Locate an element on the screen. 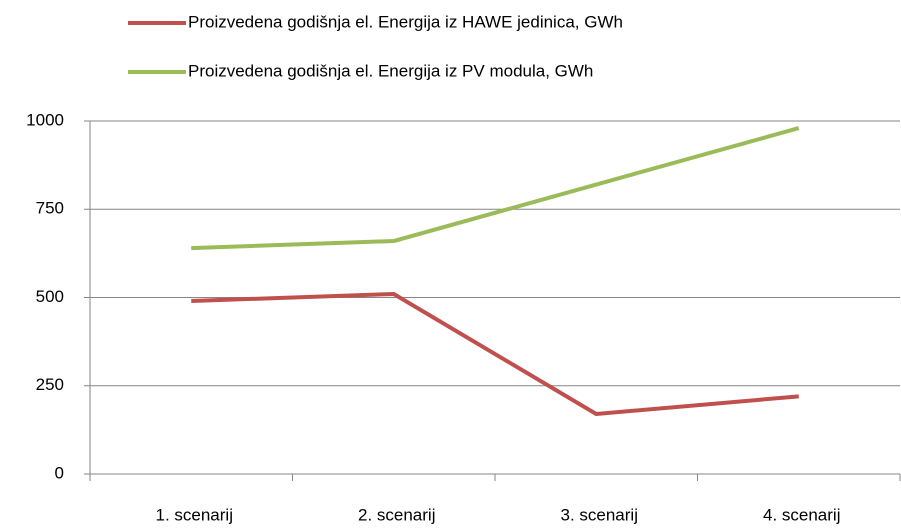 The height and width of the screenshot is (528, 901). y-tick-label: 750 is located at coordinates (50, 208).